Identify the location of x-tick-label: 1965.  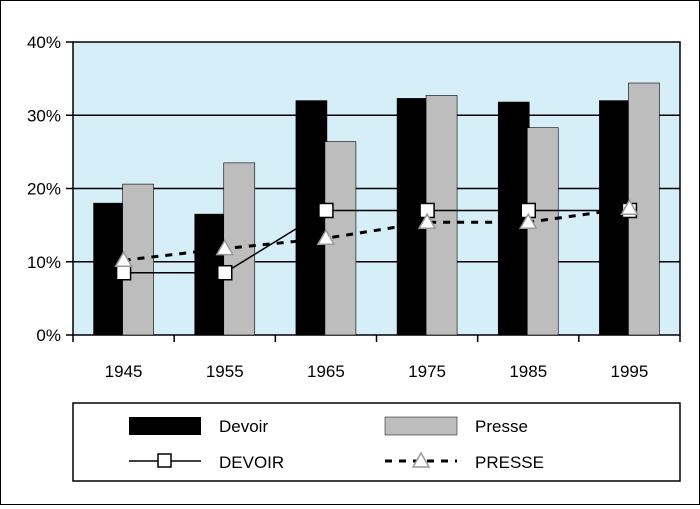
(326, 371).